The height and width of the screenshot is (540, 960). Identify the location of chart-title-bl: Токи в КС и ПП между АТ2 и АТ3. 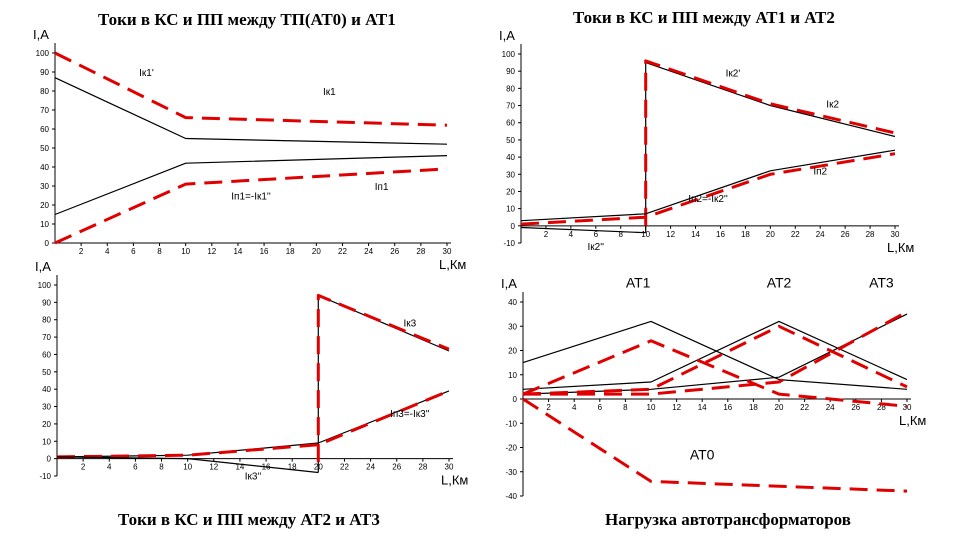
(249, 519).